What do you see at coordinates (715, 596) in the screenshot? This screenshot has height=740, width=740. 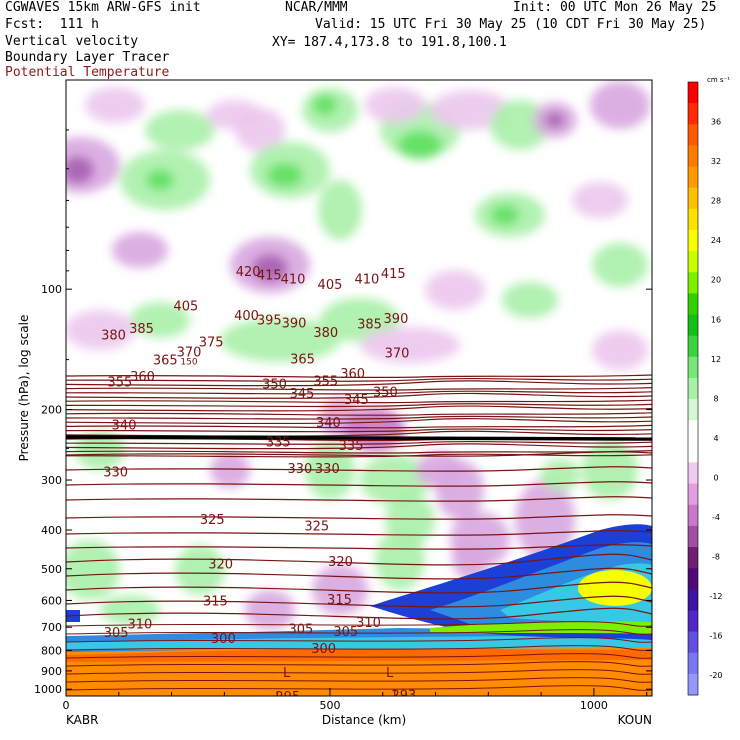 I see `colorbar-label-12: -12` at bounding box center [715, 596].